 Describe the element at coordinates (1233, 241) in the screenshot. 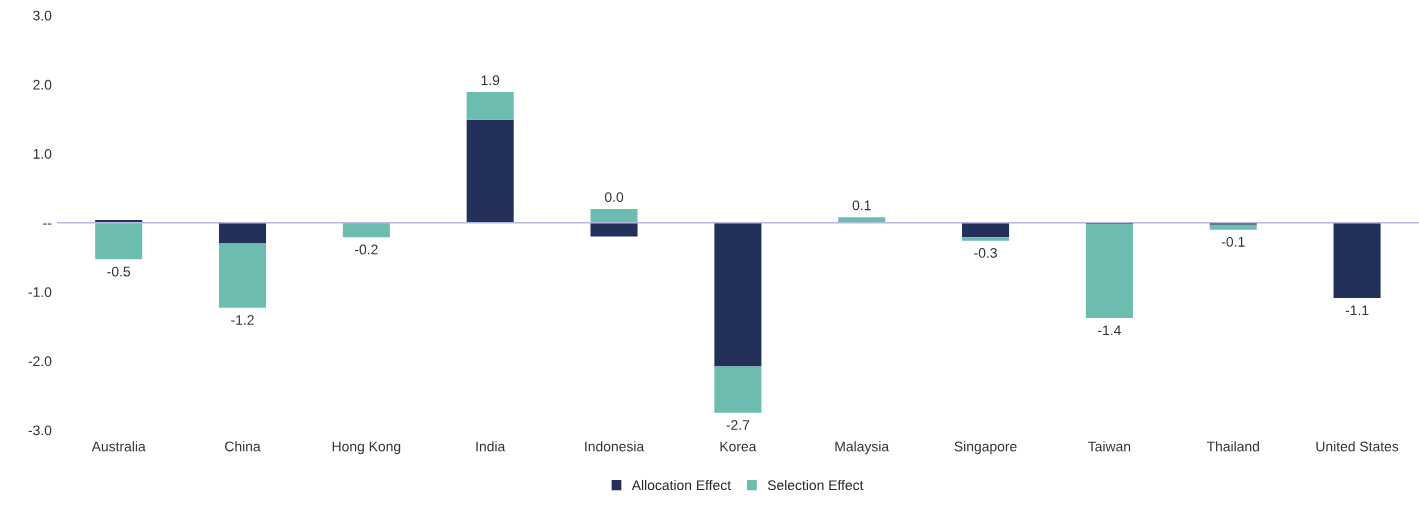

I see `total-label: -0.1` at that location.